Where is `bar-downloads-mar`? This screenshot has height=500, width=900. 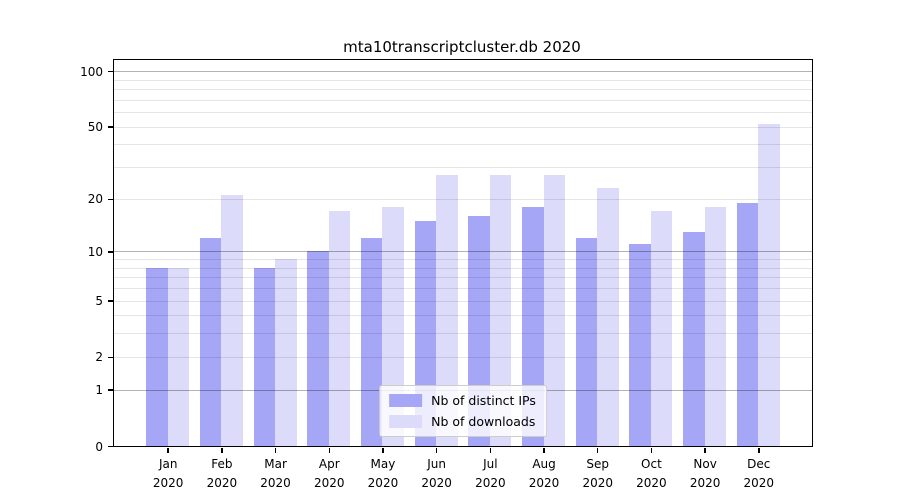
bar-downloads-mar is located at coordinates (286, 352).